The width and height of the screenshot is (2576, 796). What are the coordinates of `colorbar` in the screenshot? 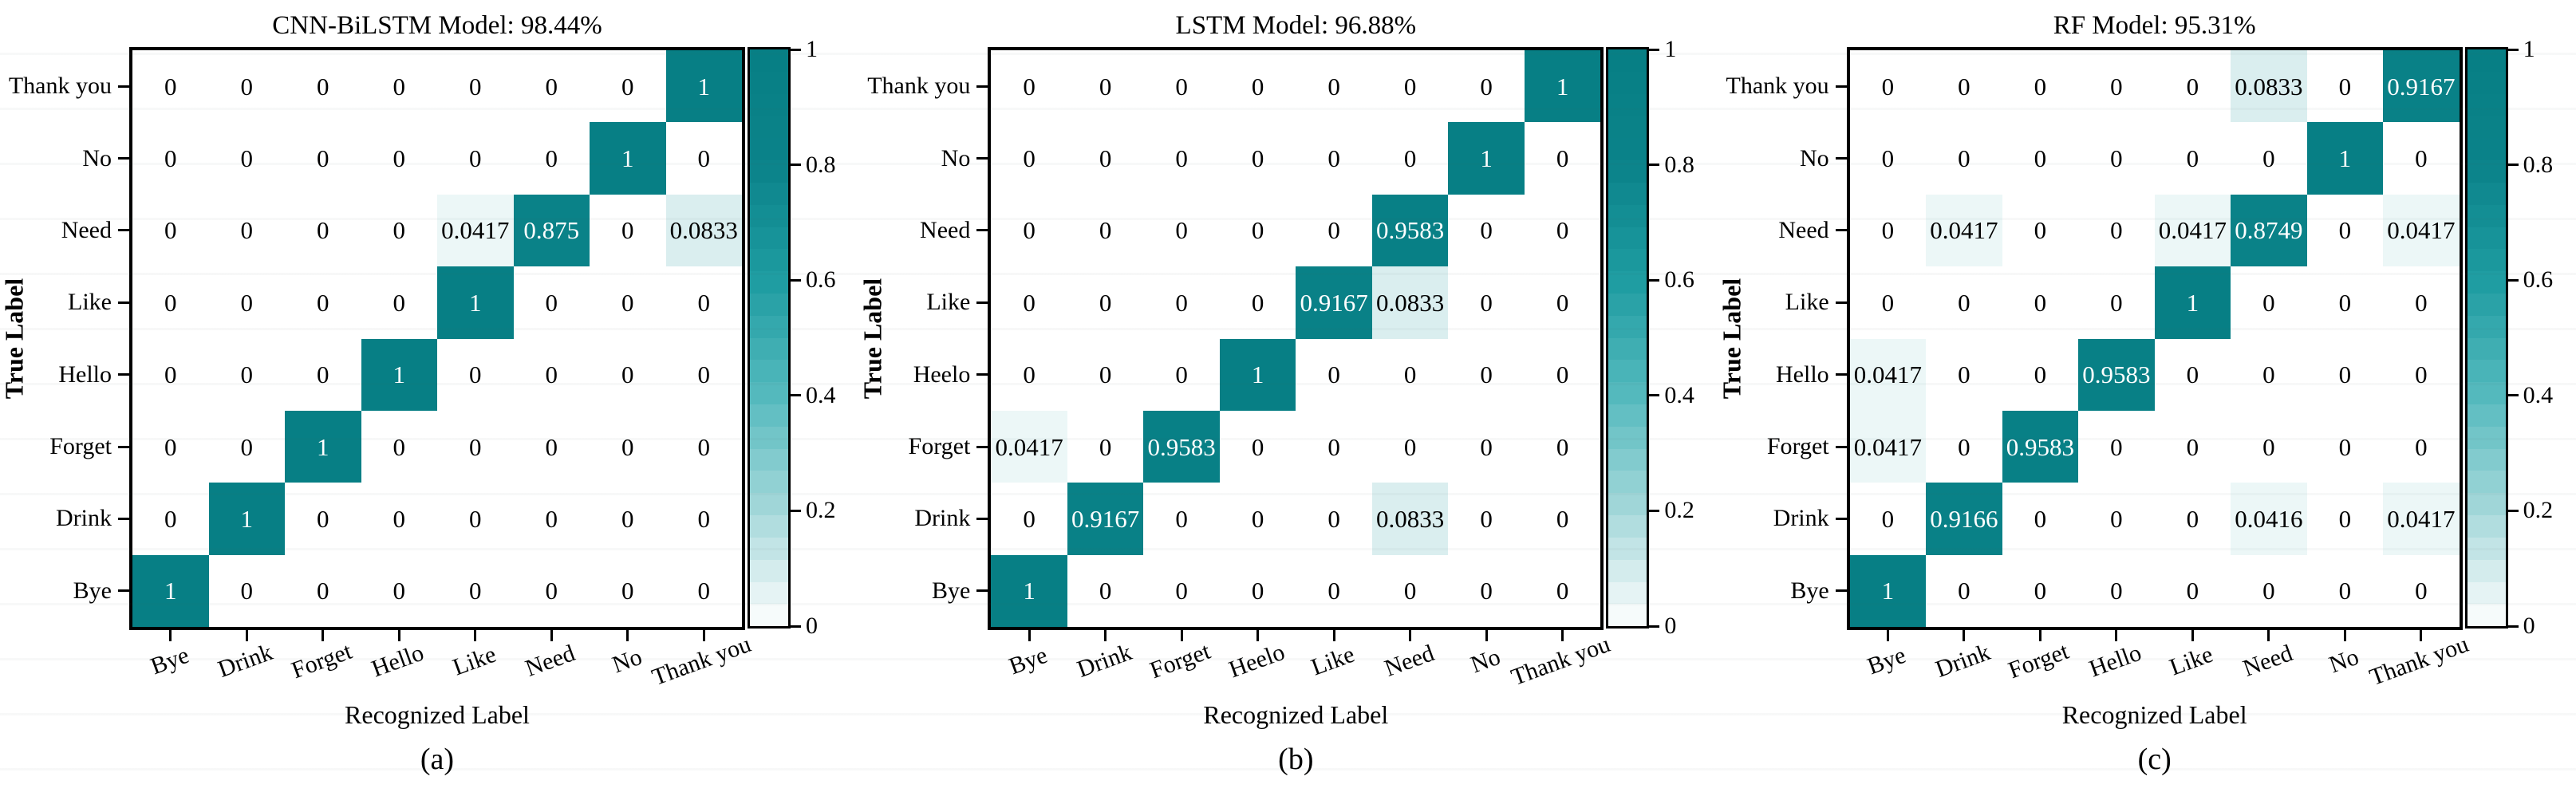 It's located at (1628, 338).